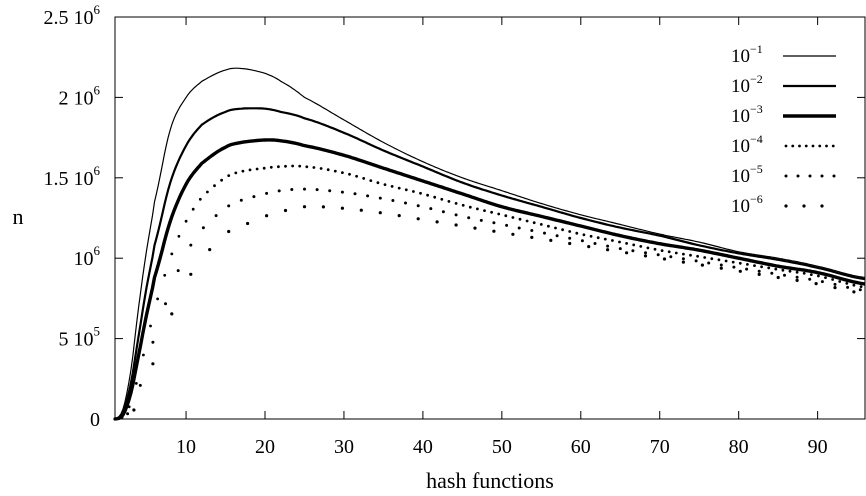 The image size is (866, 496). What do you see at coordinates (80, 95) in the screenshot?
I see `y-tick-label: 2 106` at bounding box center [80, 95].